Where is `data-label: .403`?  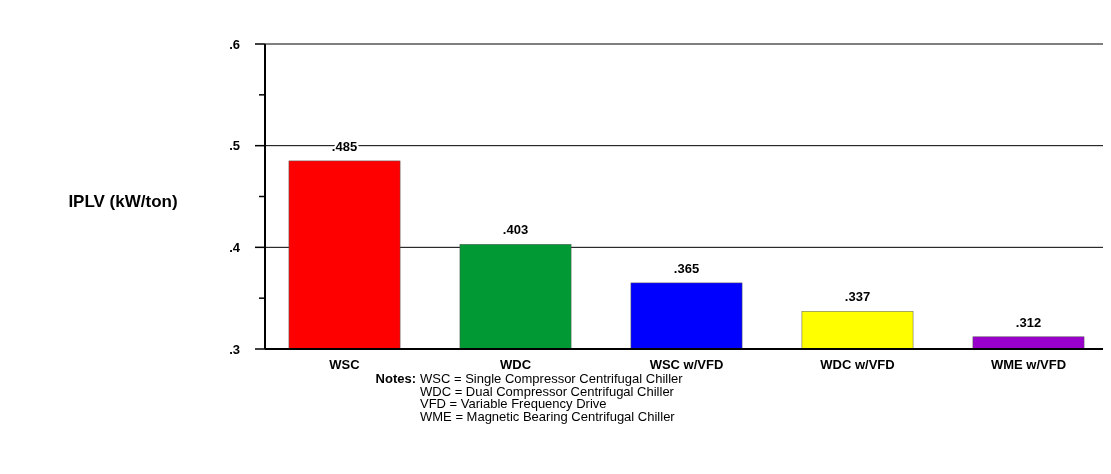
data-label: .403 is located at coordinates (515, 230).